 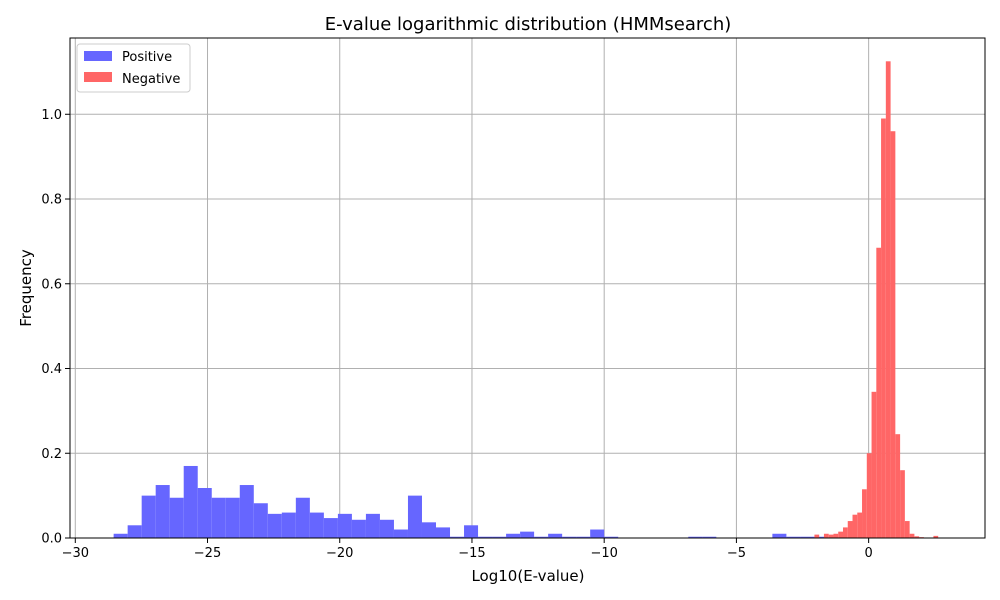 What do you see at coordinates (51, 539) in the screenshot?
I see `y-tick-label: 0.0` at bounding box center [51, 539].